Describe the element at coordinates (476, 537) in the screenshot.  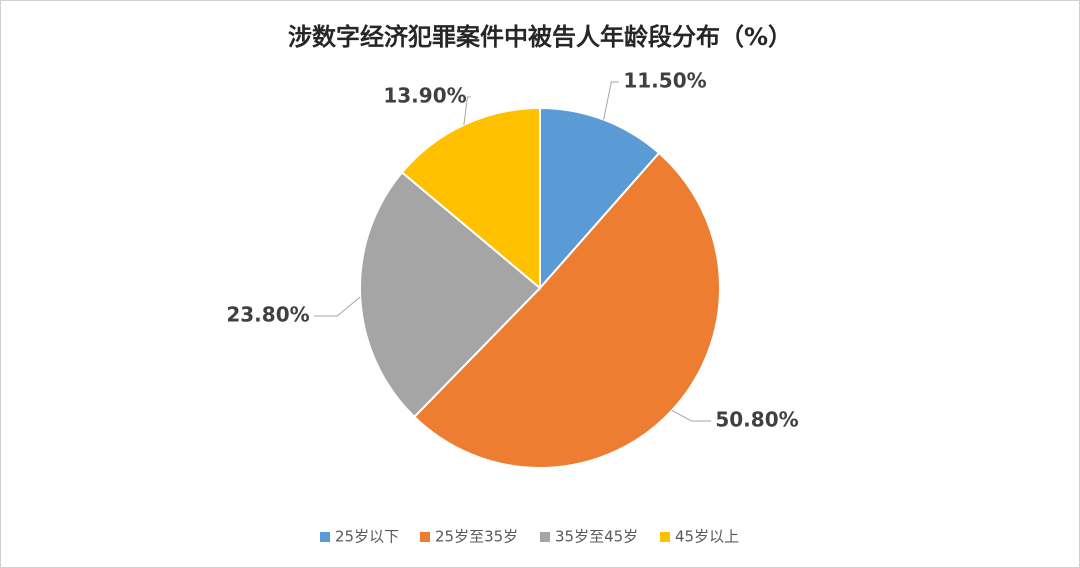
I see `legend-label: 25岁至35岁` at that location.